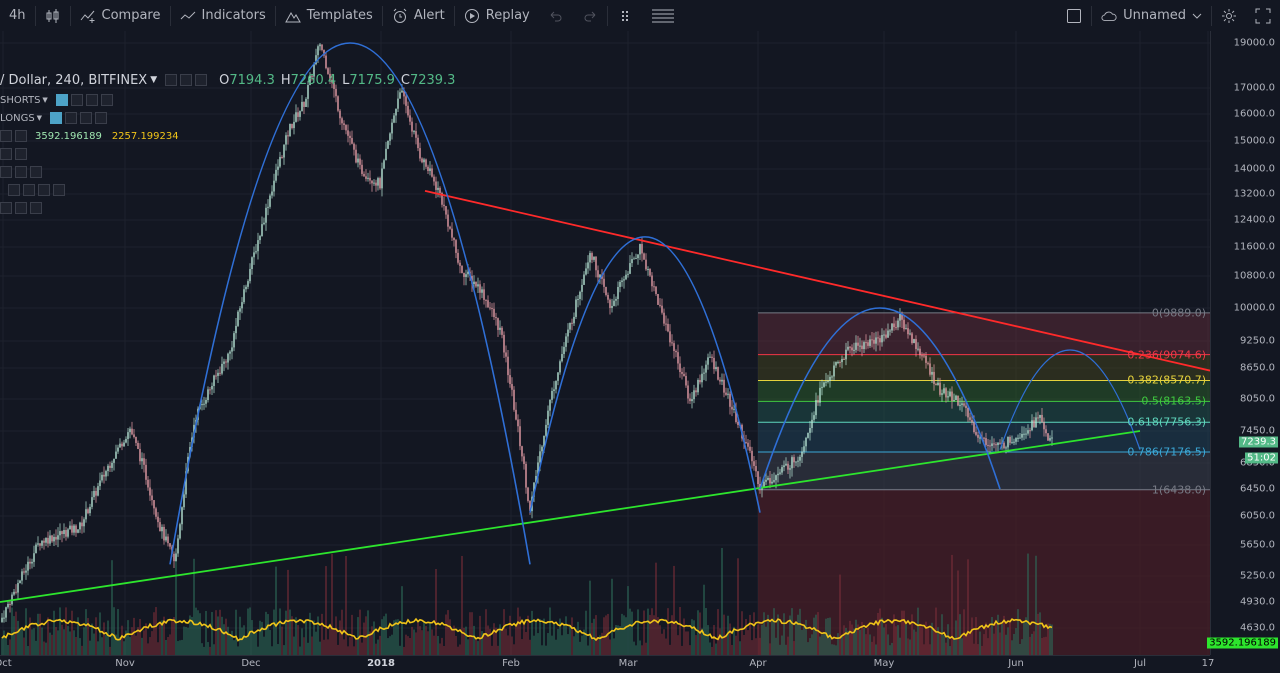 The image size is (1280, 673). I want to click on undo-button, so click(556, 15).